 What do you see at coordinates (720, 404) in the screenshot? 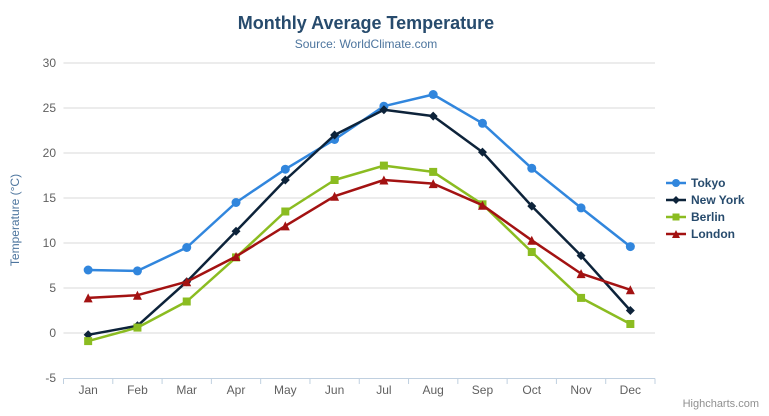
I see `highcharts-credit-link: Highcharts.com` at bounding box center [720, 404].